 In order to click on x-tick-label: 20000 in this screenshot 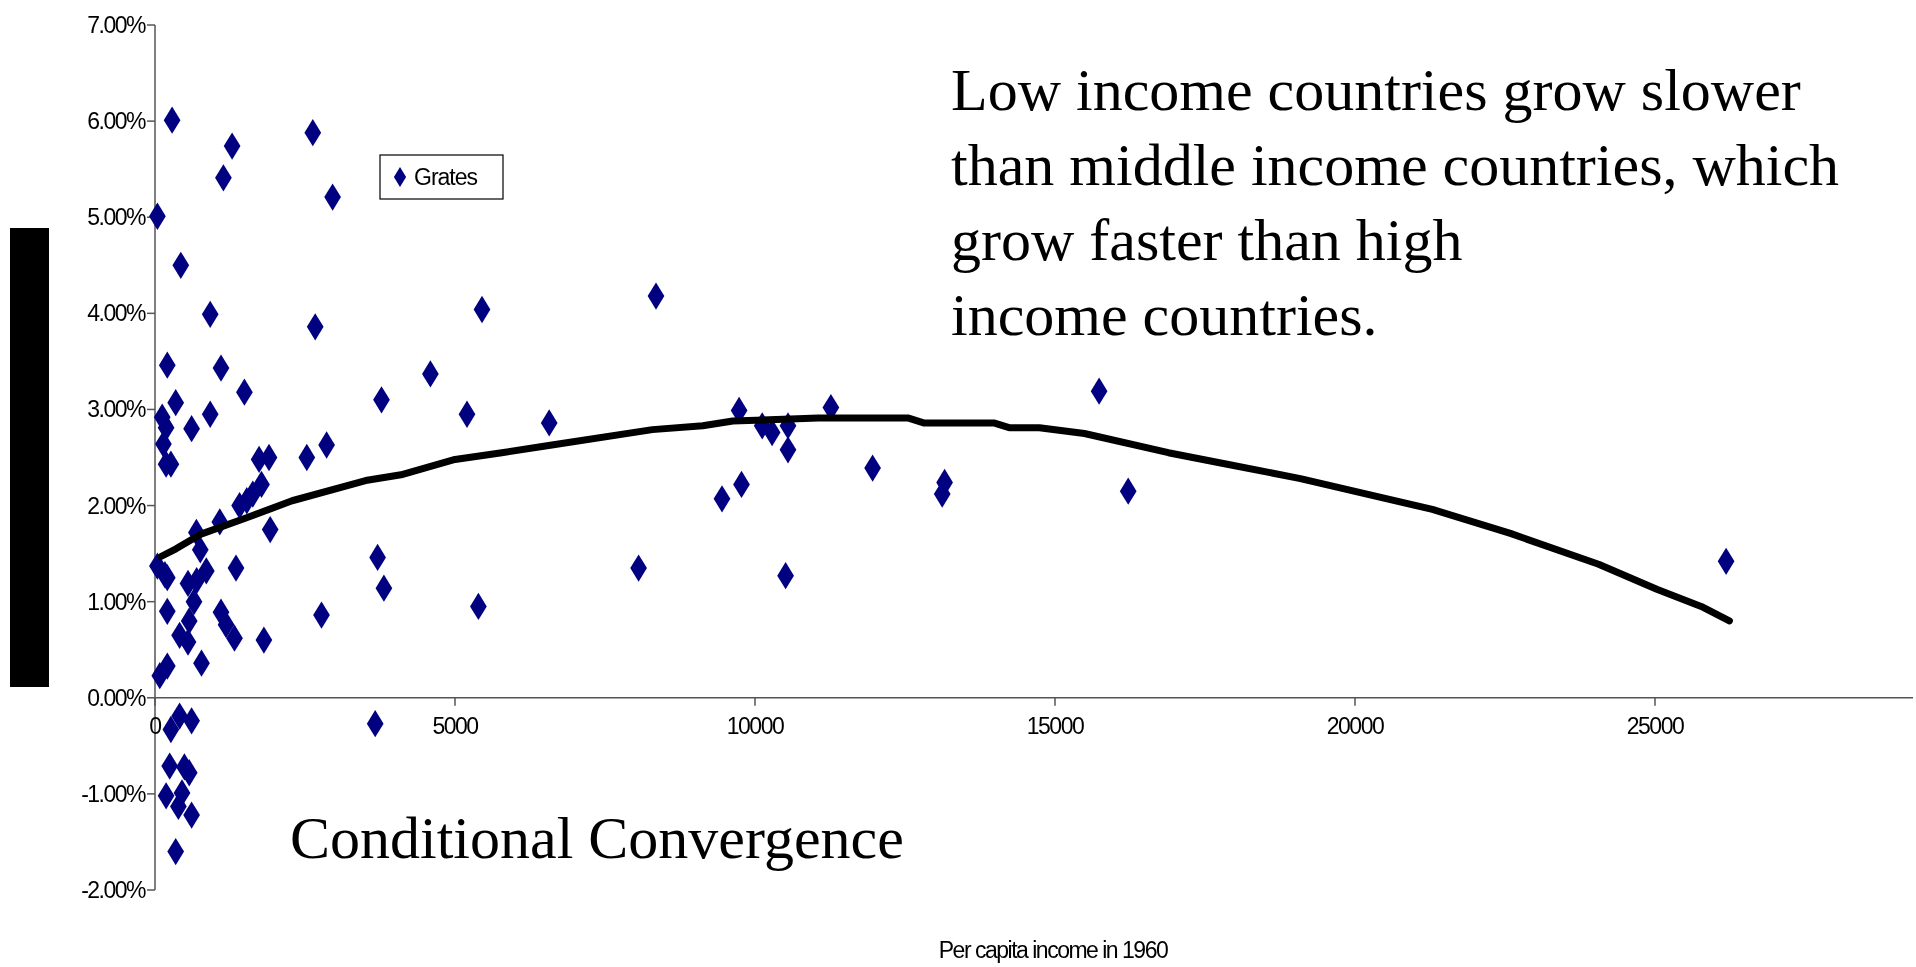, I will do `click(1355, 725)`.